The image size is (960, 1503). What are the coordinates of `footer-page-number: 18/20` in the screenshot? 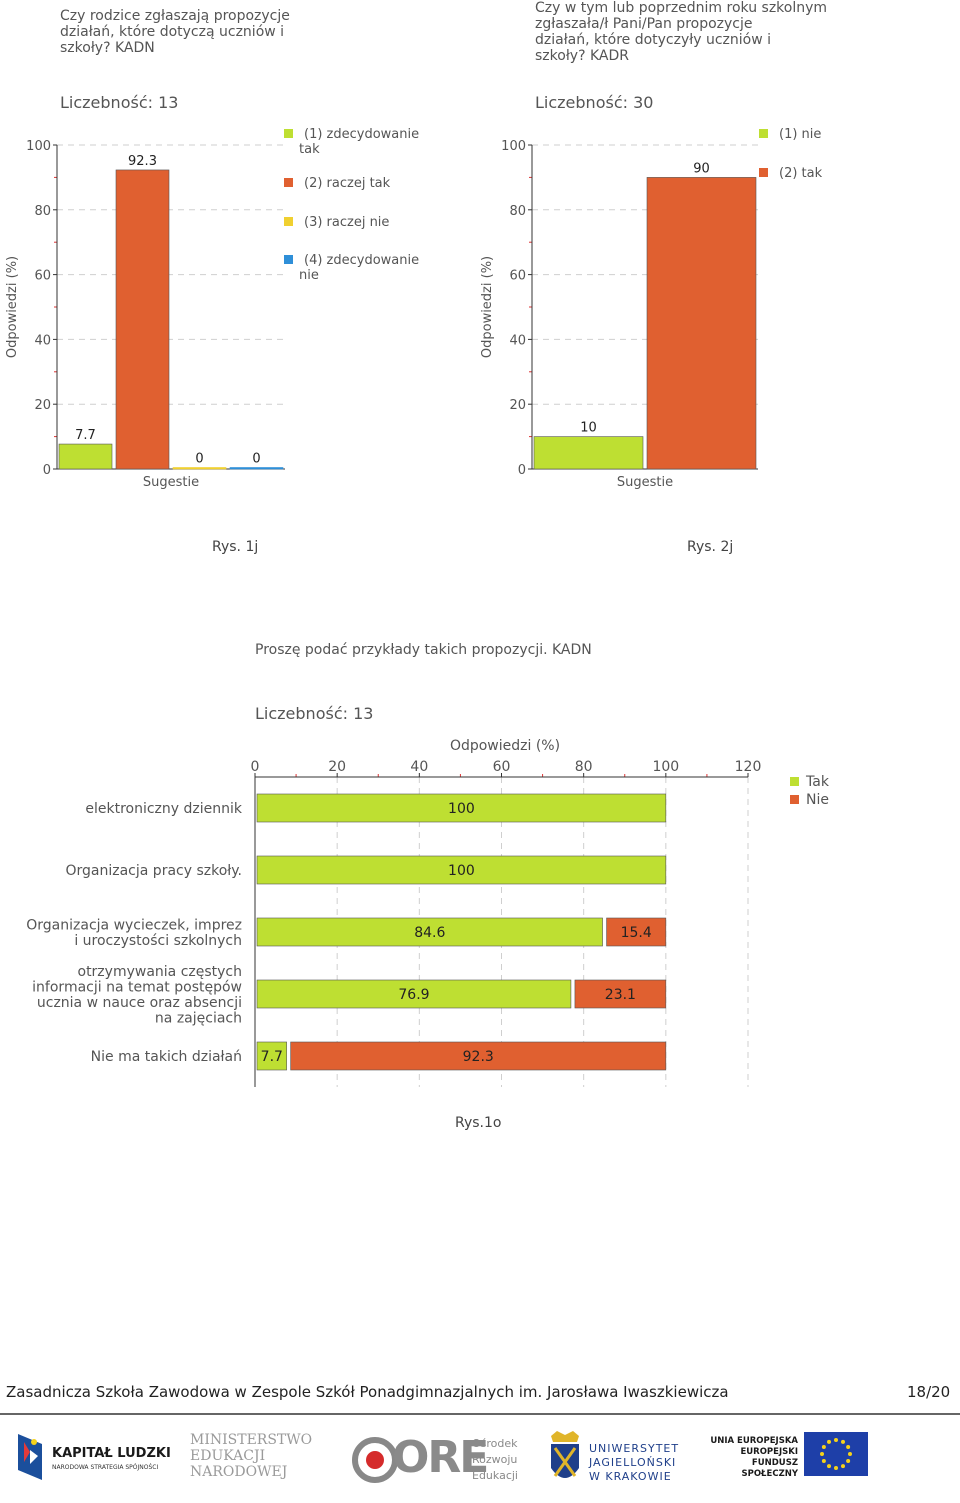 It's located at (929, 1392).